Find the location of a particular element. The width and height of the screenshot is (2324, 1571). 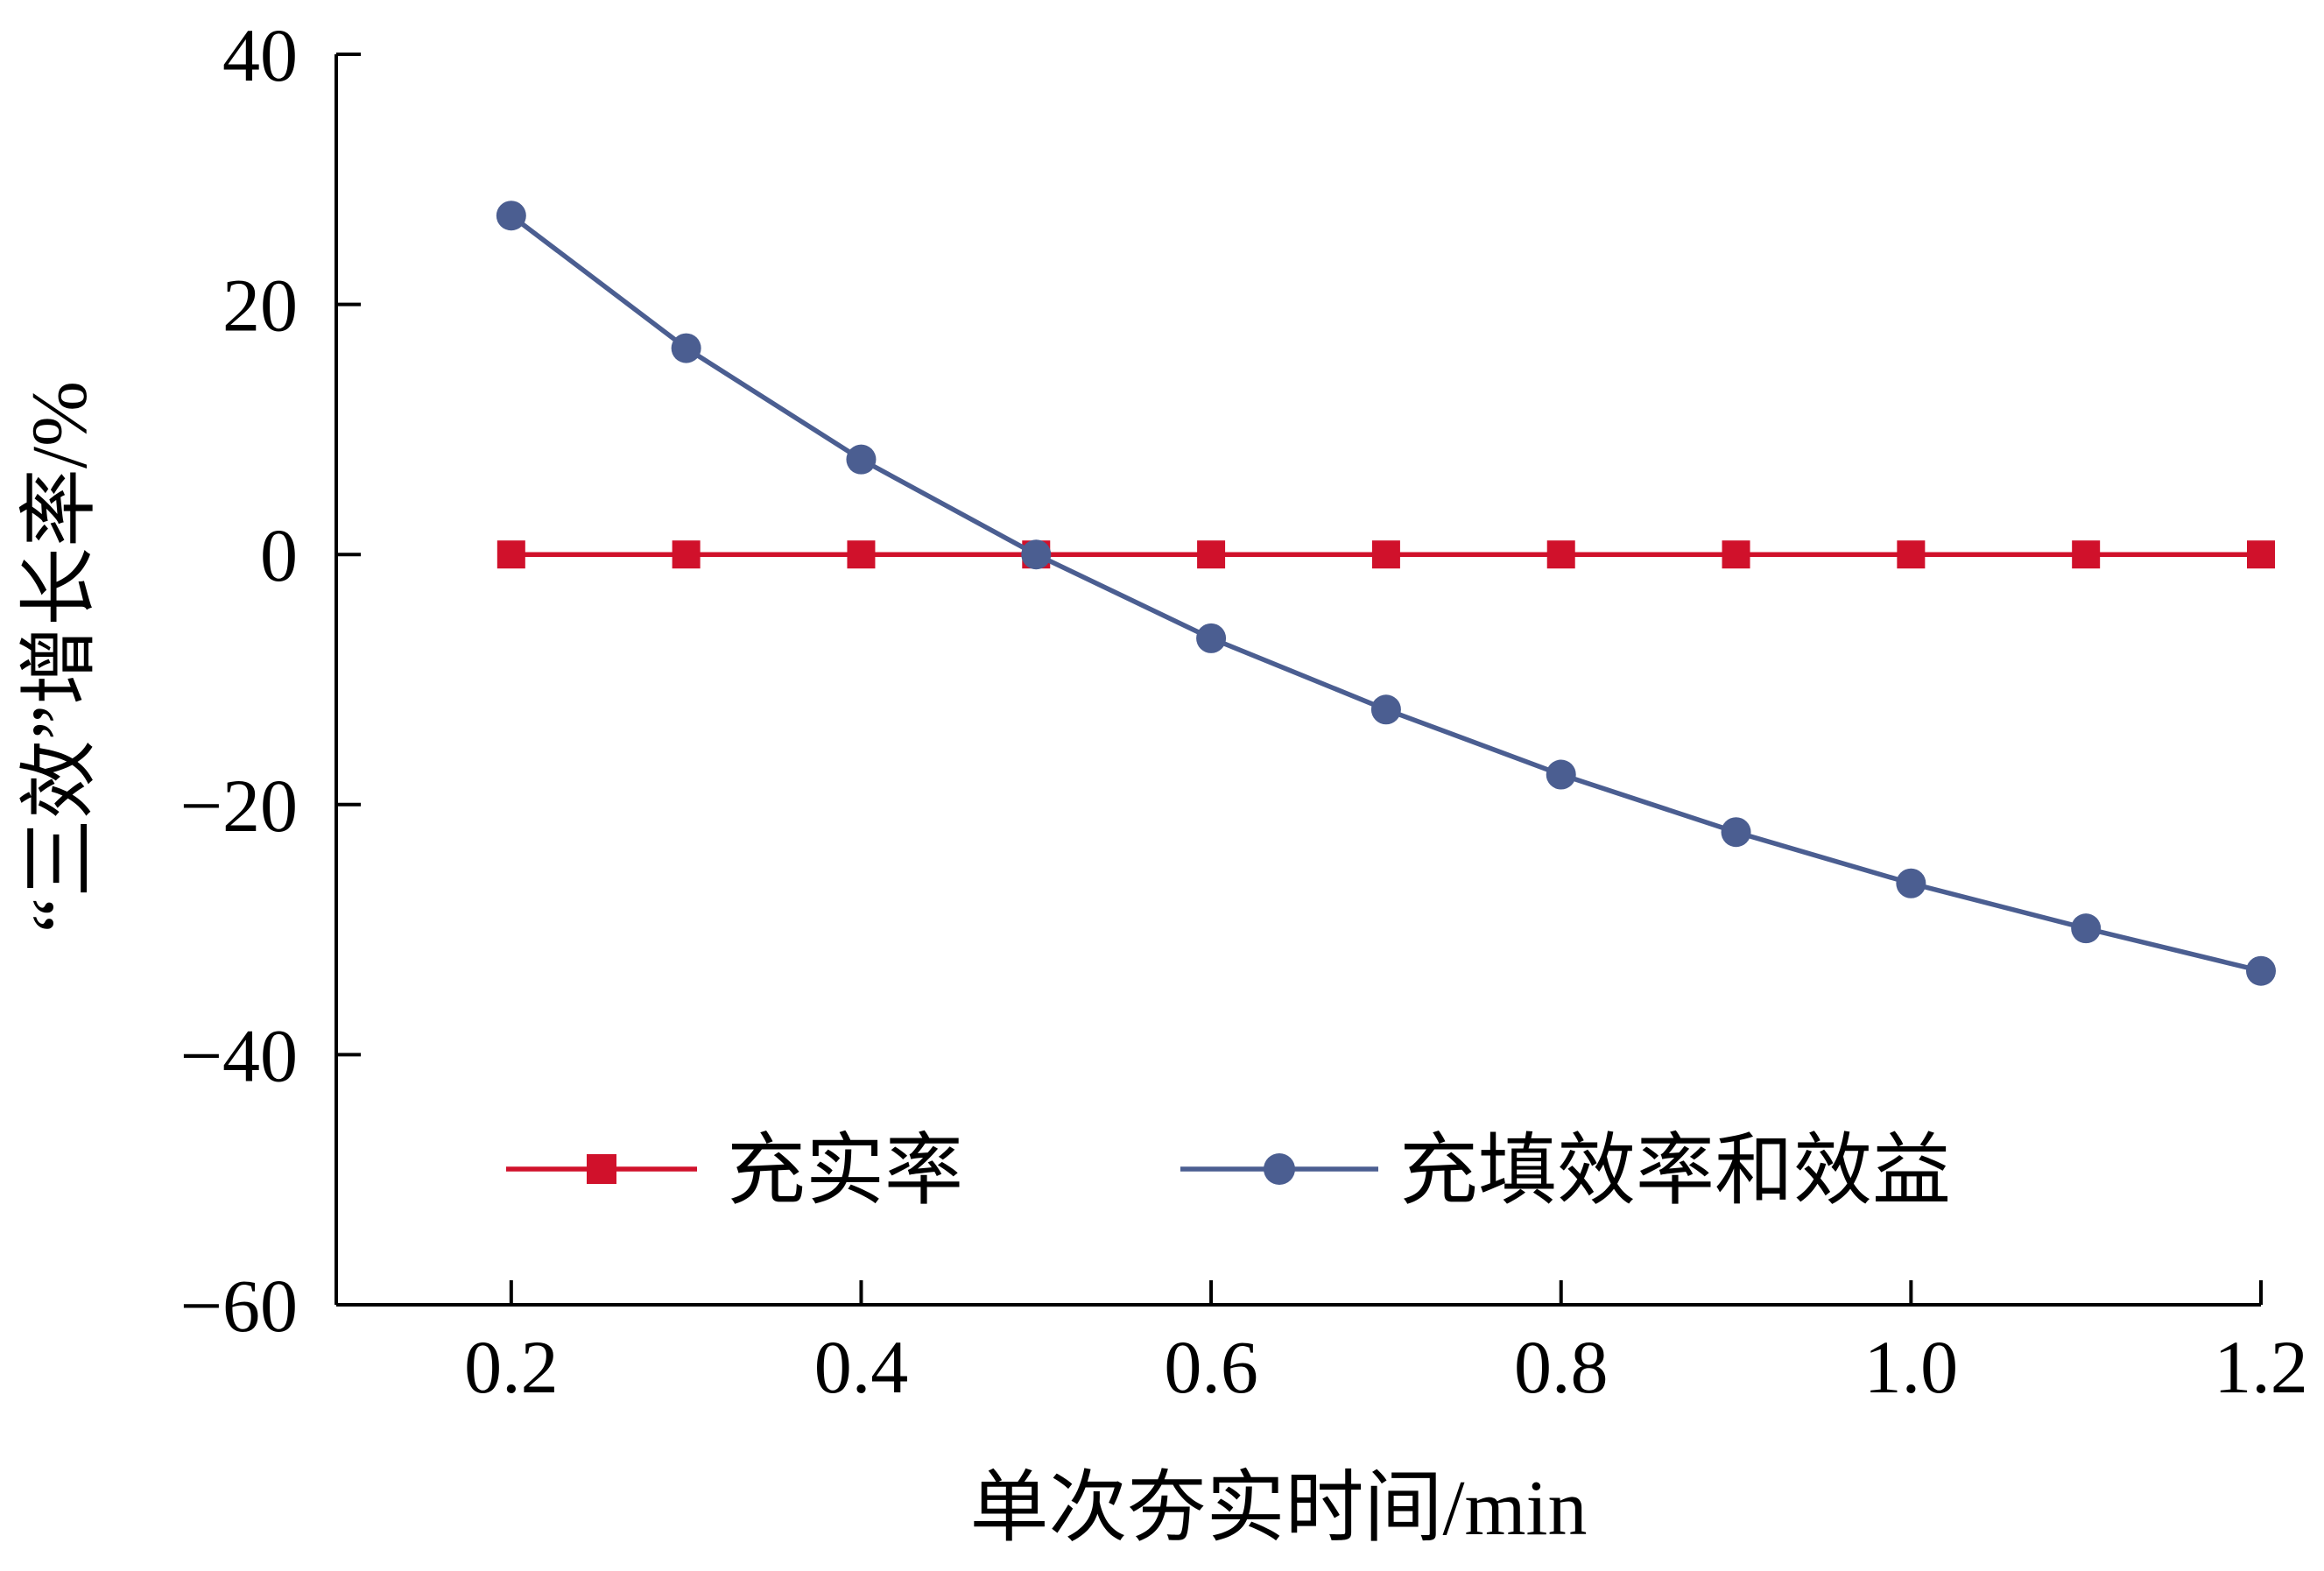

y-tick-label: −40 is located at coordinates (239, 1055).